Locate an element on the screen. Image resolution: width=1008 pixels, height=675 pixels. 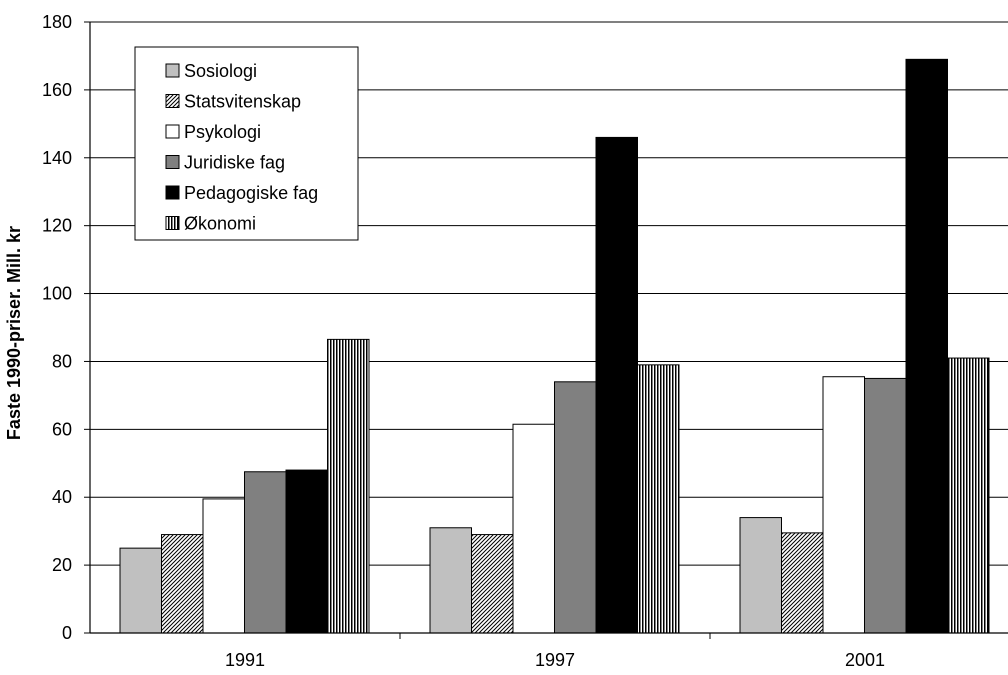
y-tick-label: 160 is located at coordinates (57, 90).